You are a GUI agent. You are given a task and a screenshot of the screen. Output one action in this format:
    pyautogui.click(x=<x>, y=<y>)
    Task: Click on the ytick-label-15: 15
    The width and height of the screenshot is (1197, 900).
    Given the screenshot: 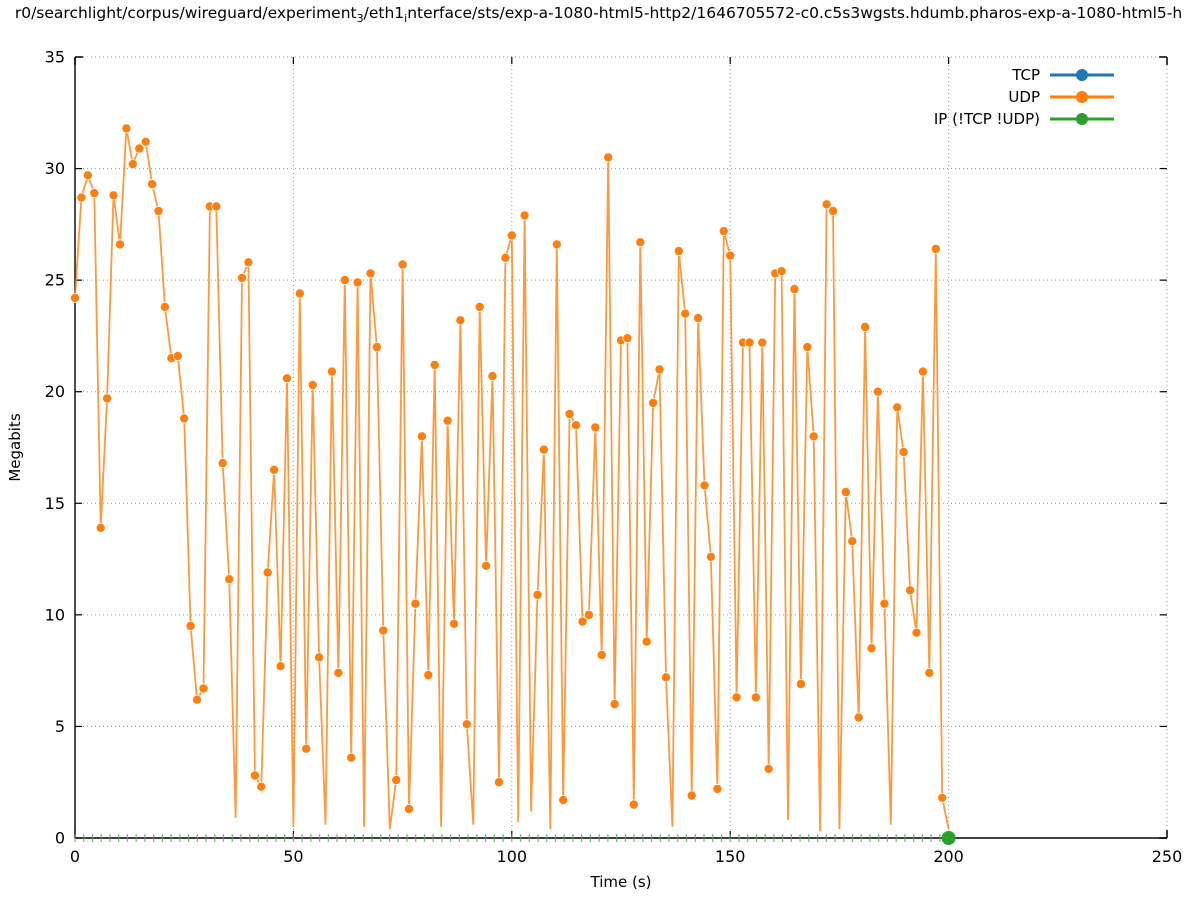 What is the action you would take?
    pyautogui.click(x=55, y=503)
    